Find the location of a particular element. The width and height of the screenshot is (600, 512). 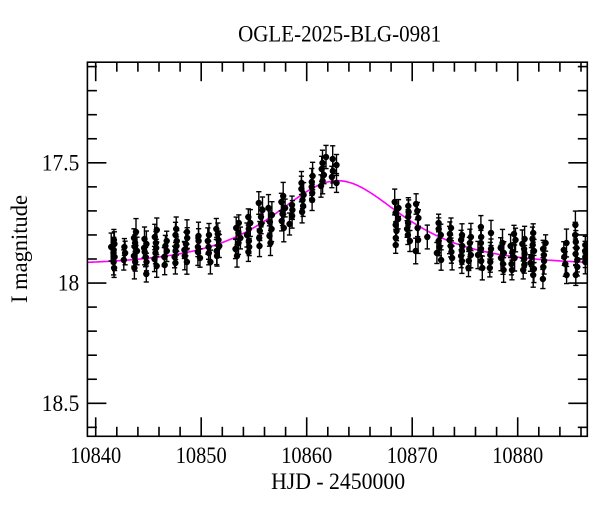

svg-text: 10880 is located at coordinates (517, 455).